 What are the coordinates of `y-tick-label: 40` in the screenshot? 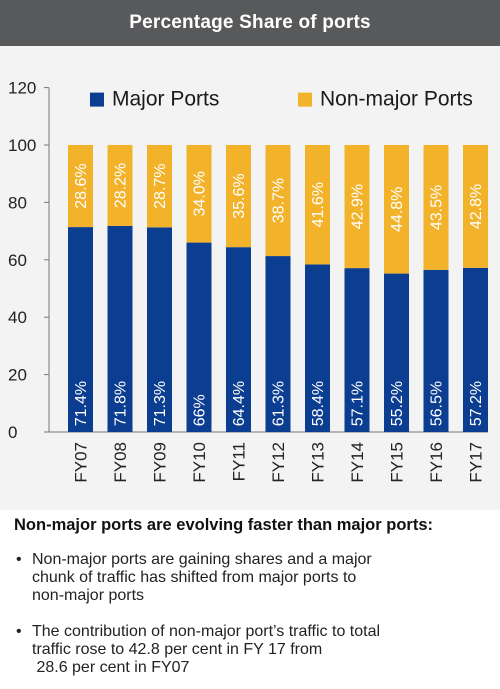 It's located at (17, 317).